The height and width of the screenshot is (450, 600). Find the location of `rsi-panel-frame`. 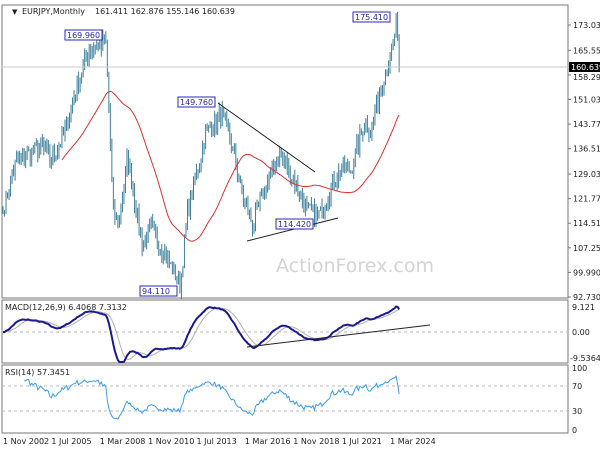

rsi-panel-frame is located at coordinates (285, 399).